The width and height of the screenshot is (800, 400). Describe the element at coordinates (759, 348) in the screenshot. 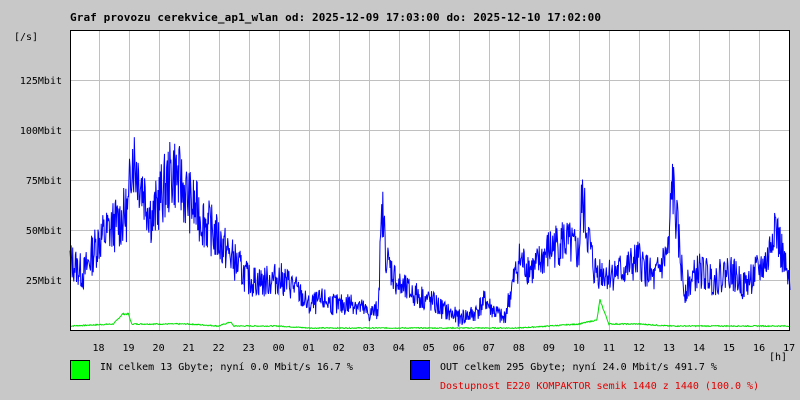

I see `x-tick-label: 16` at that location.